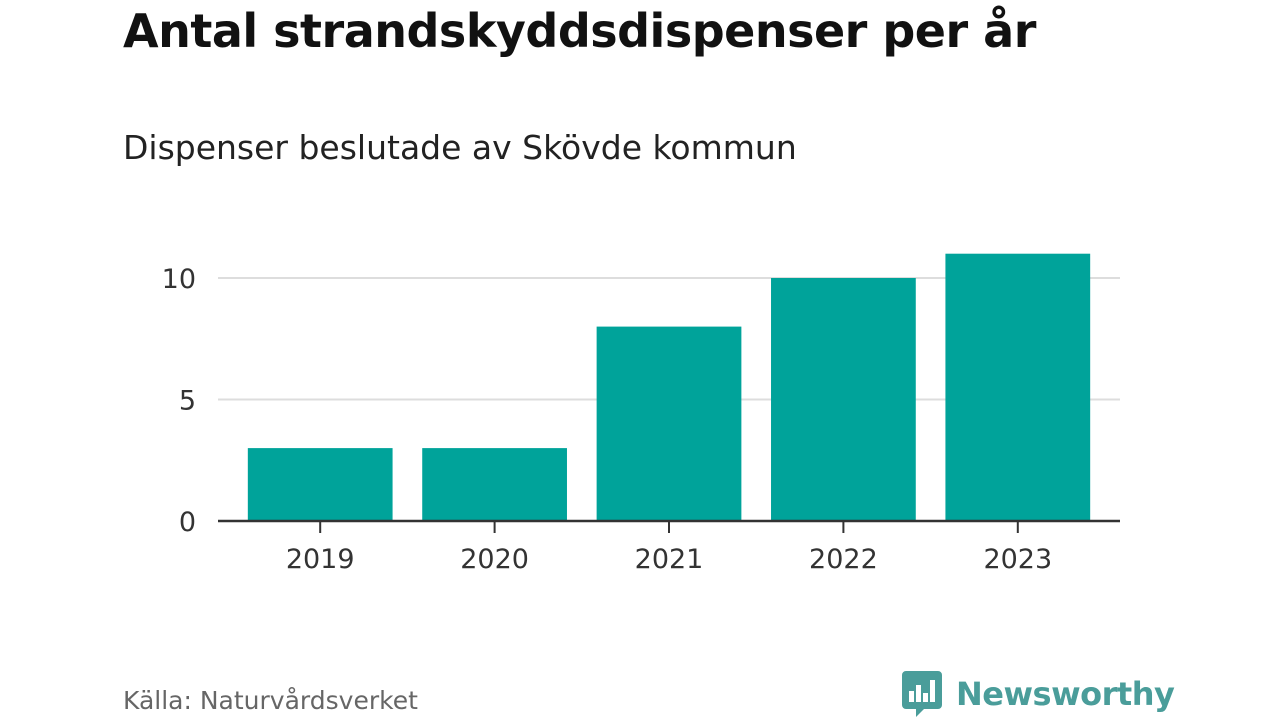 This screenshot has width=1280, height=720. What do you see at coordinates (494, 559) in the screenshot?
I see `x-tick-label-2020: 2020` at bounding box center [494, 559].